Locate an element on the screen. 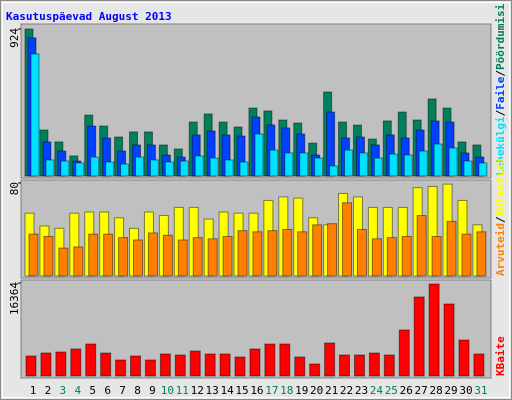 The height and width of the screenshot is (400, 512). x-tick-label: 24 is located at coordinates (377, 390).